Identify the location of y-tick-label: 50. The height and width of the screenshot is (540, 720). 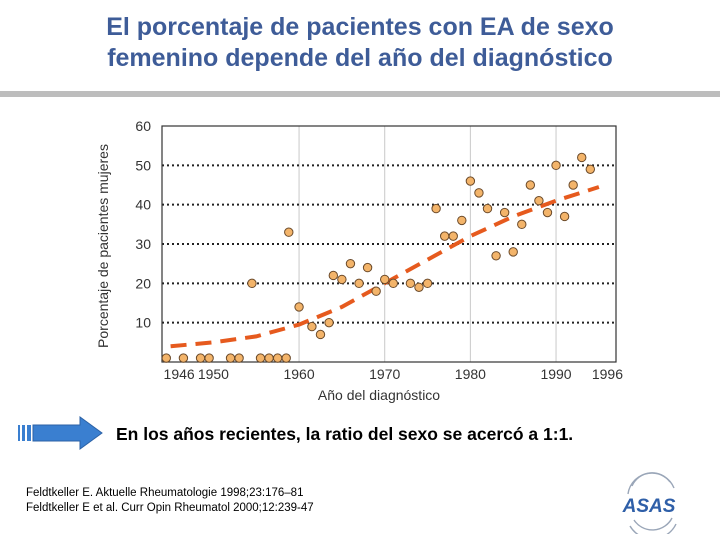
(143, 165).